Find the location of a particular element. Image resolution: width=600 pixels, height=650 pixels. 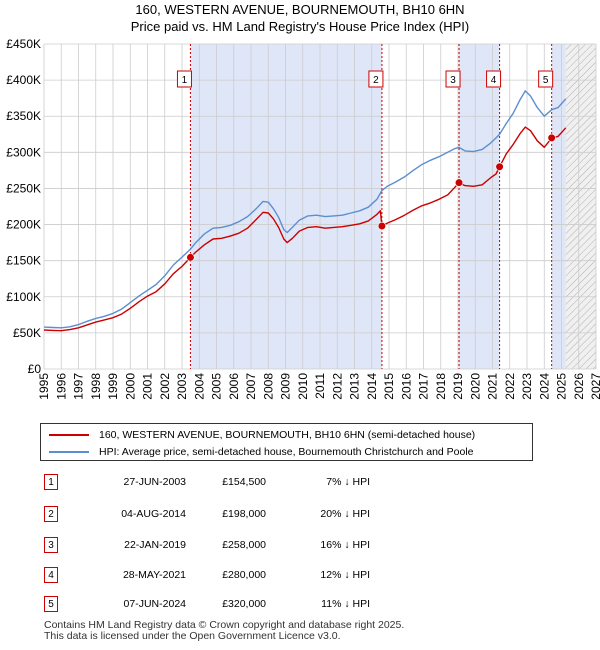

x-tick-label: 2019 is located at coordinates (458, 386).